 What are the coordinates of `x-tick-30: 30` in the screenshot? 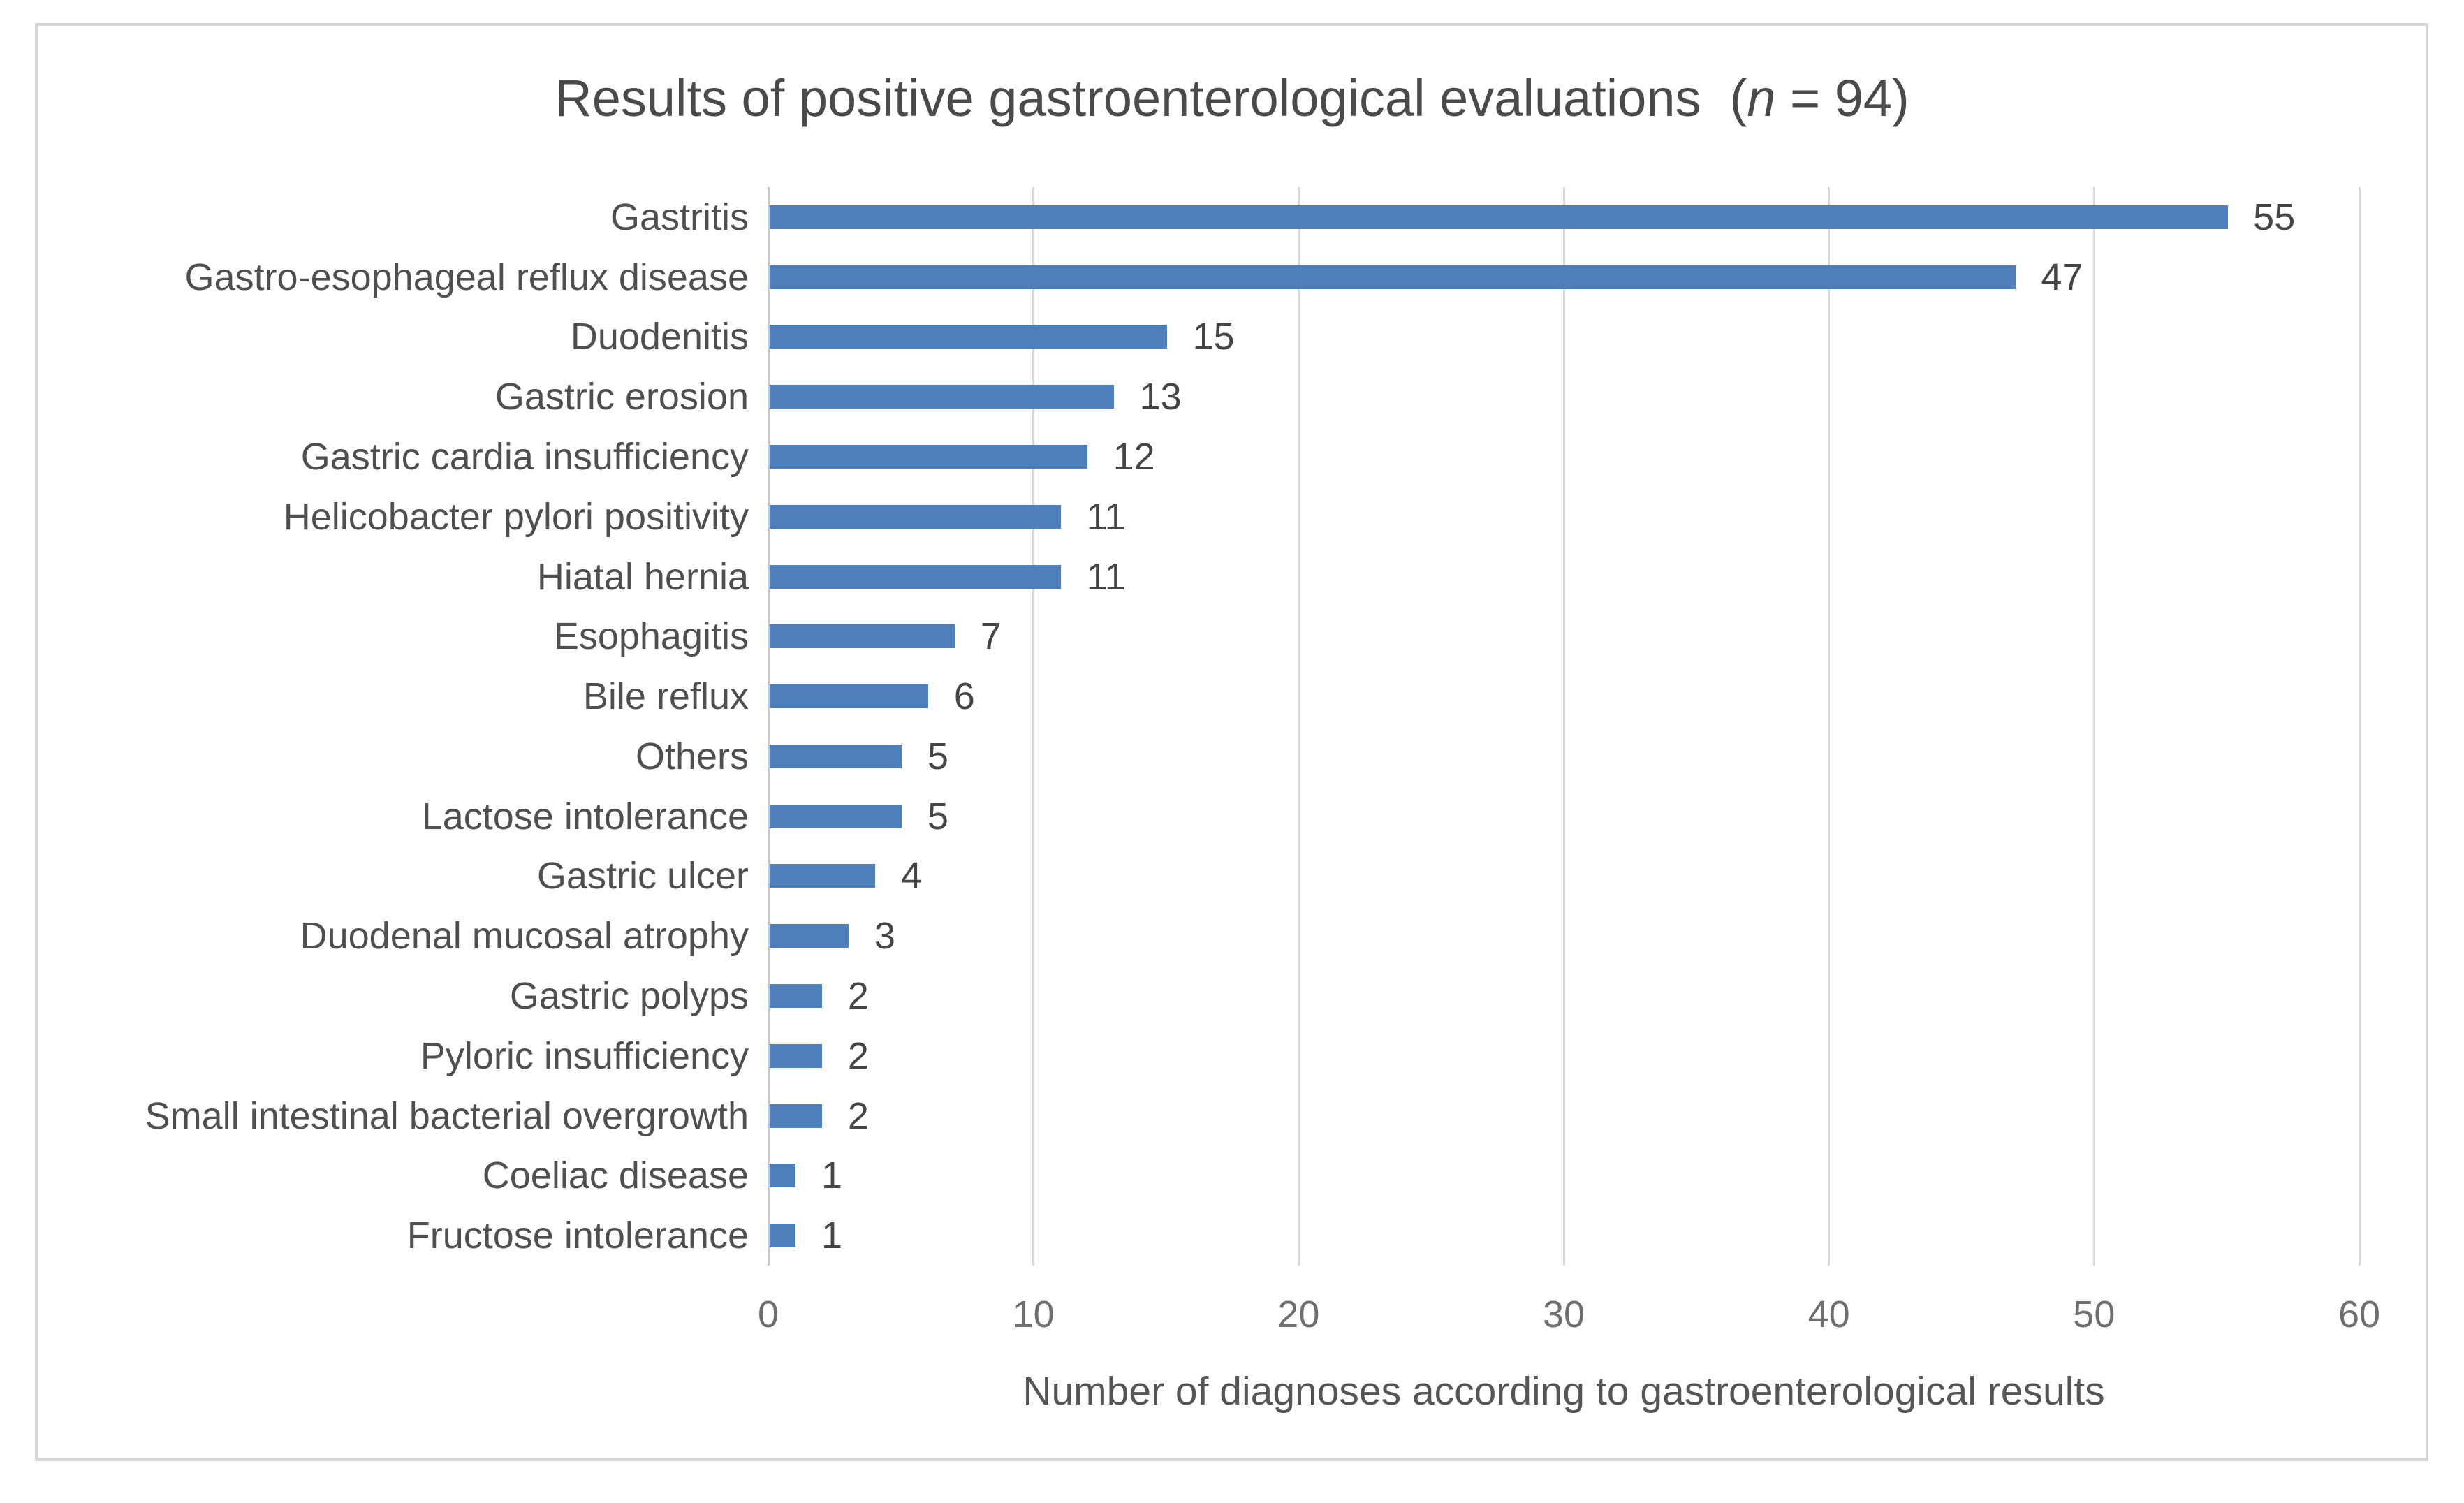 It's located at (1563, 1314).